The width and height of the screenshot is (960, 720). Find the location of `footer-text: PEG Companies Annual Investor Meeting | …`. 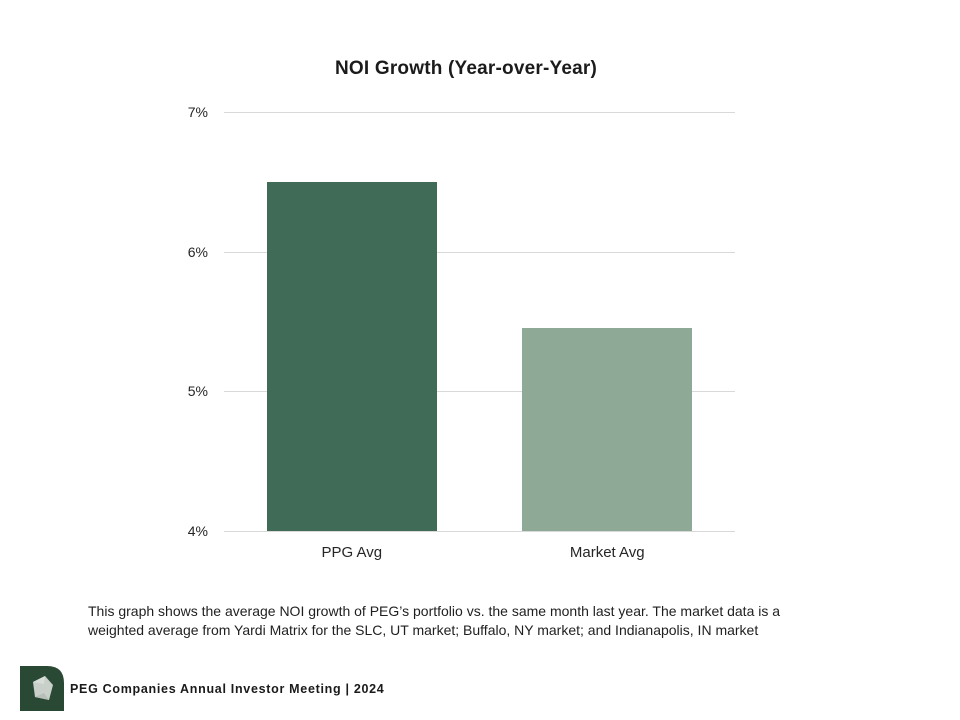

footer-text: PEG Companies Annual Investor Meeting | … is located at coordinates (227, 688).